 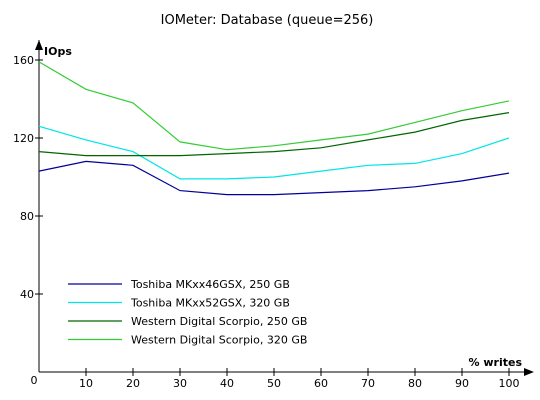 What do you see at coordinates (462, 383) in the screenshot?
I see `x-tick-label: 90` at bounding box center [462, 383].